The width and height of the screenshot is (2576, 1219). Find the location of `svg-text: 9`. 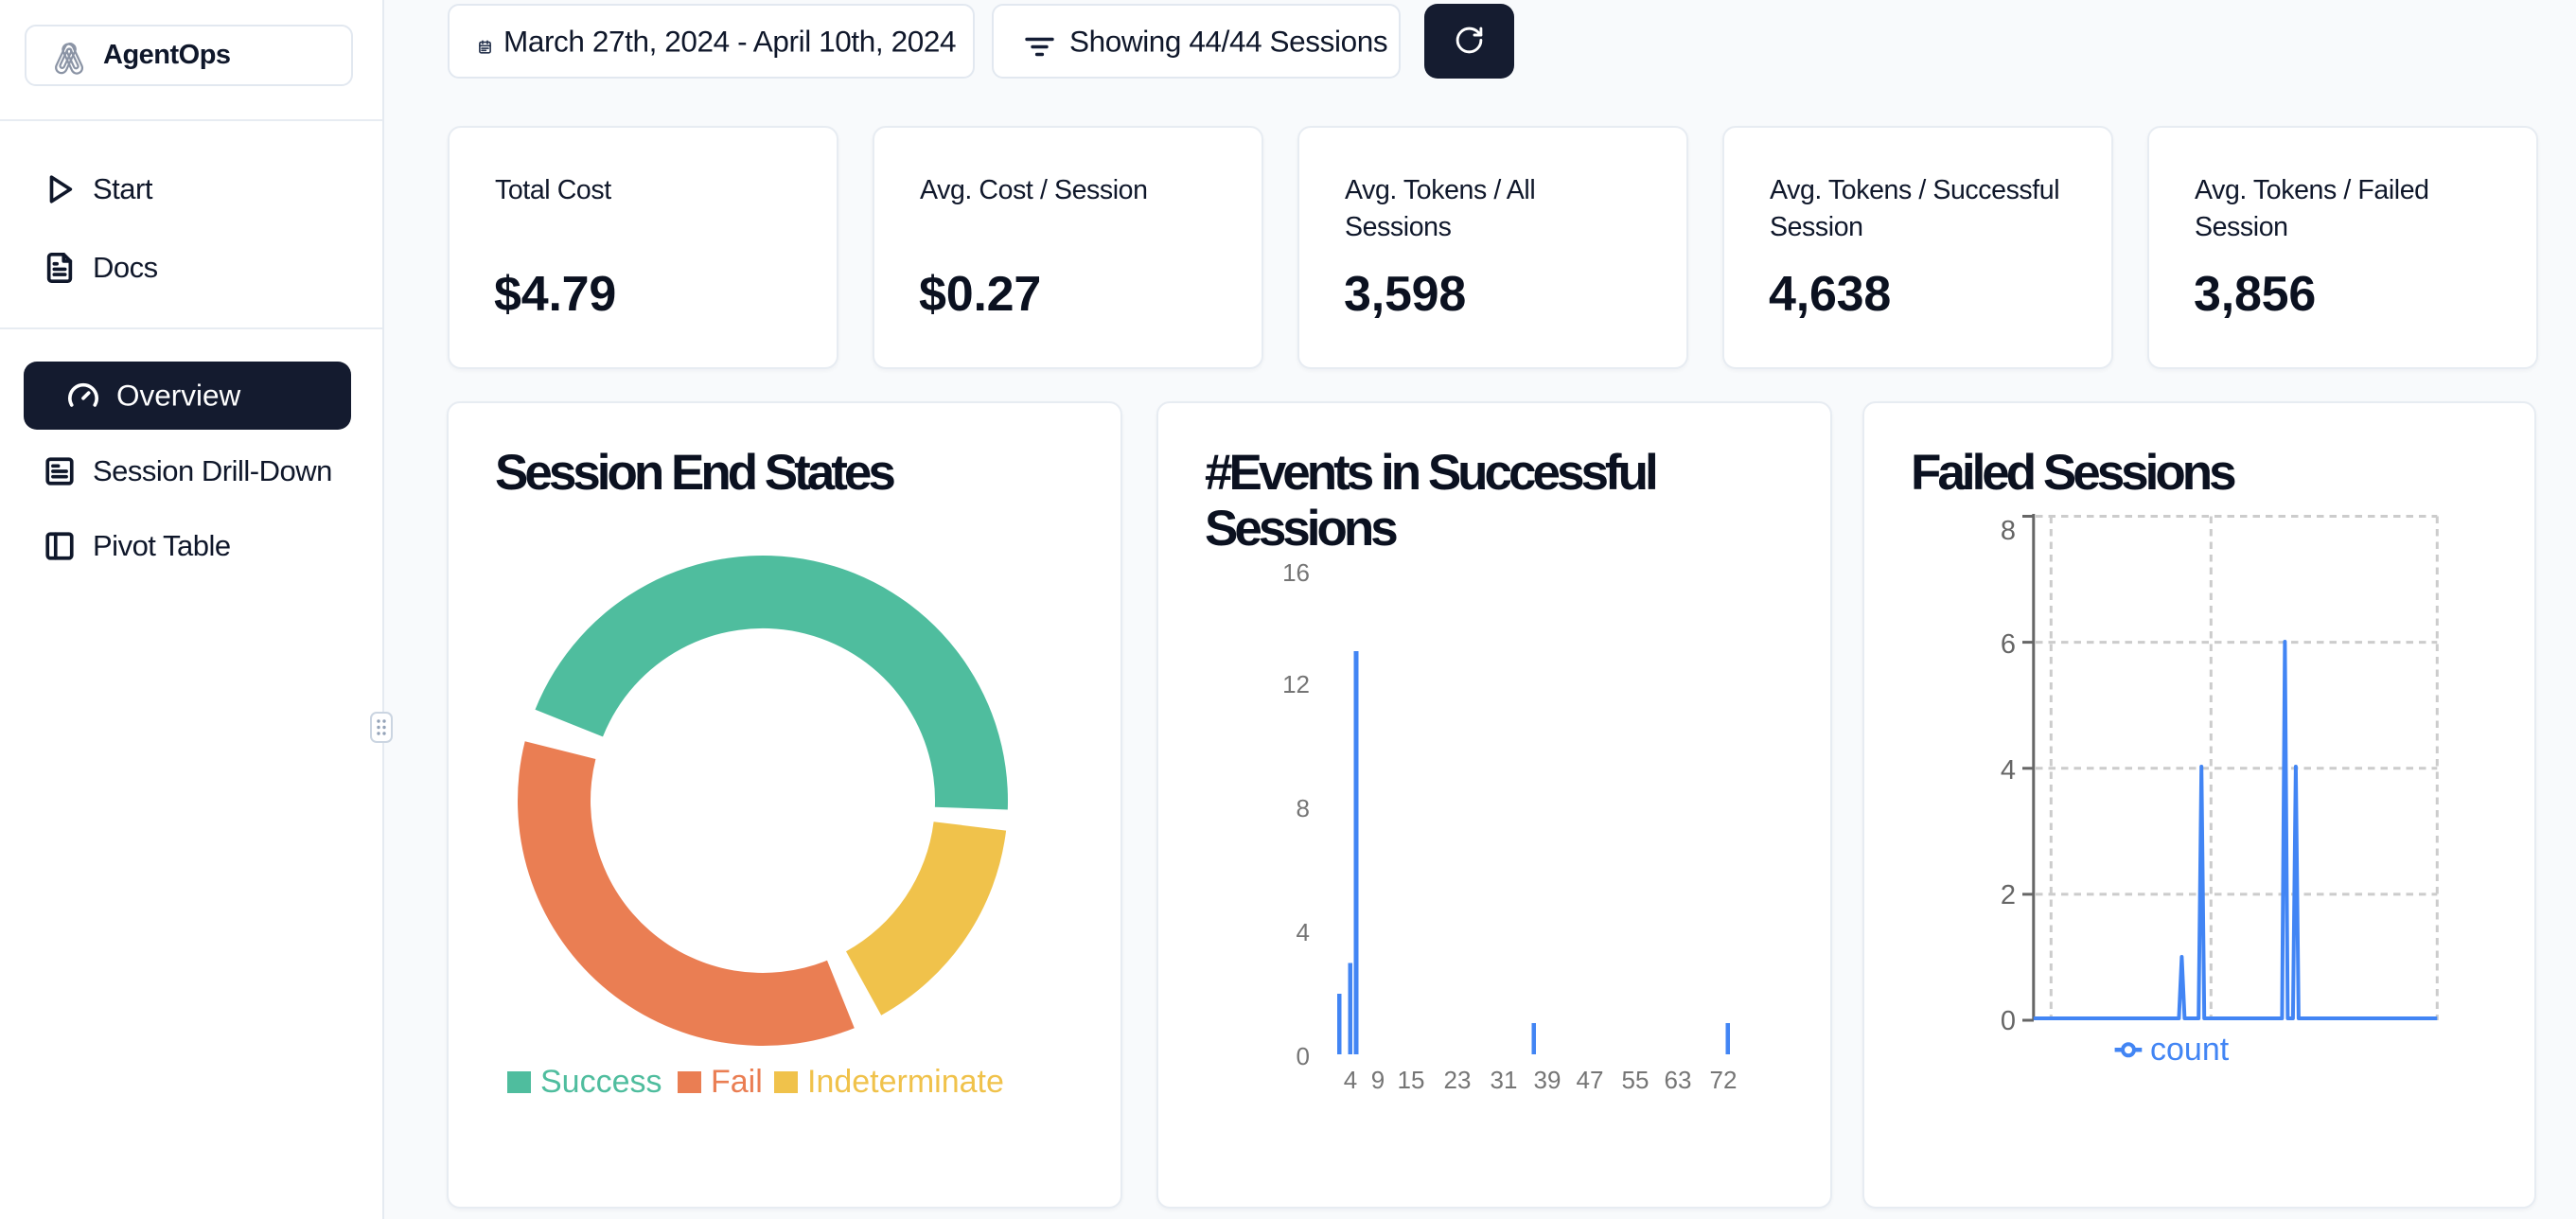

svg-text: 9 is located at coordinates (1378, 1080).